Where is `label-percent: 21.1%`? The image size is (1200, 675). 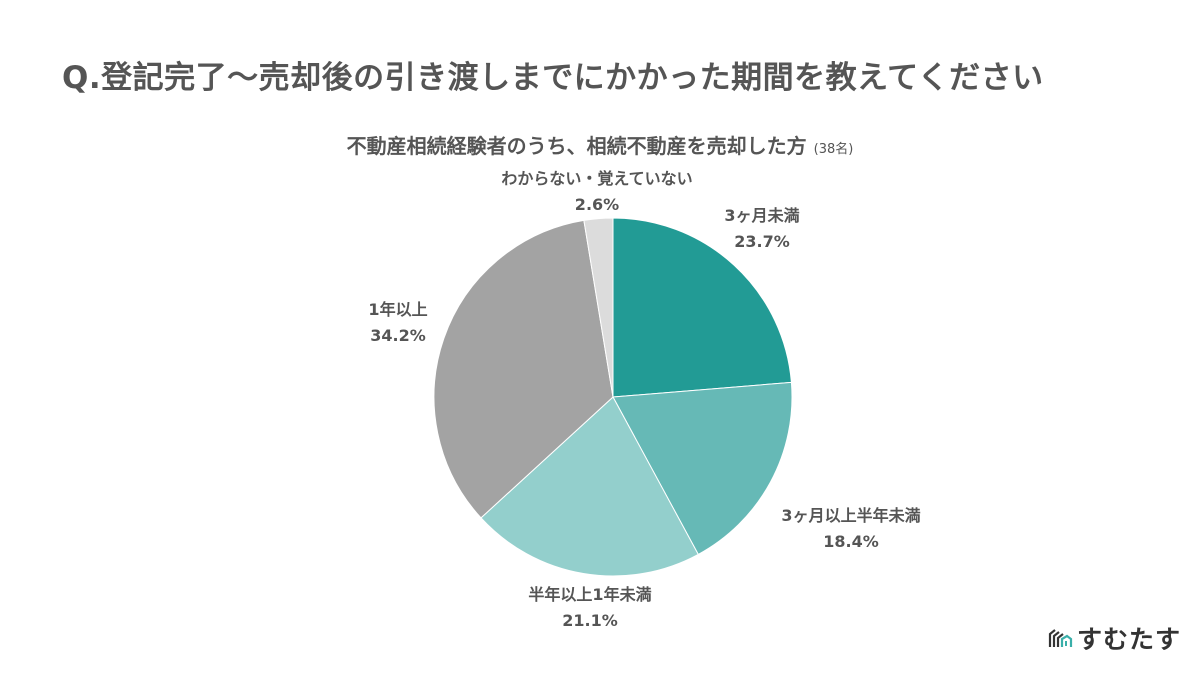
label-percent: 21.1% is located at coordinates (590, 620).